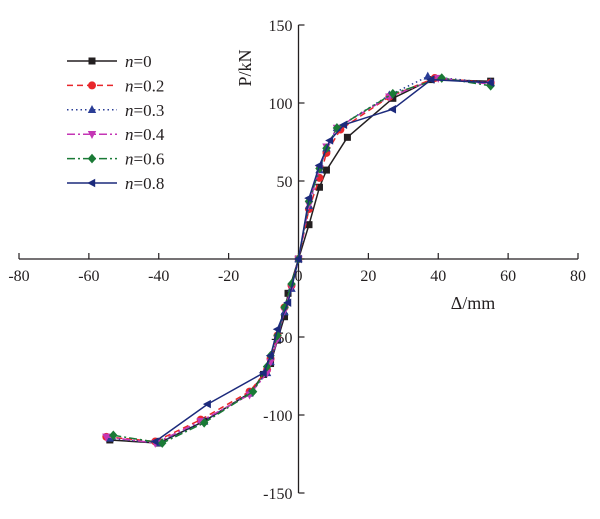 The width and height of the screenshot is (600, 519). Describe the element at coordinates (116, 122) in the screenshot. I see `legend: n=0n=0.2n=0.3n=0.4n=0.6n=0.8` at that location.